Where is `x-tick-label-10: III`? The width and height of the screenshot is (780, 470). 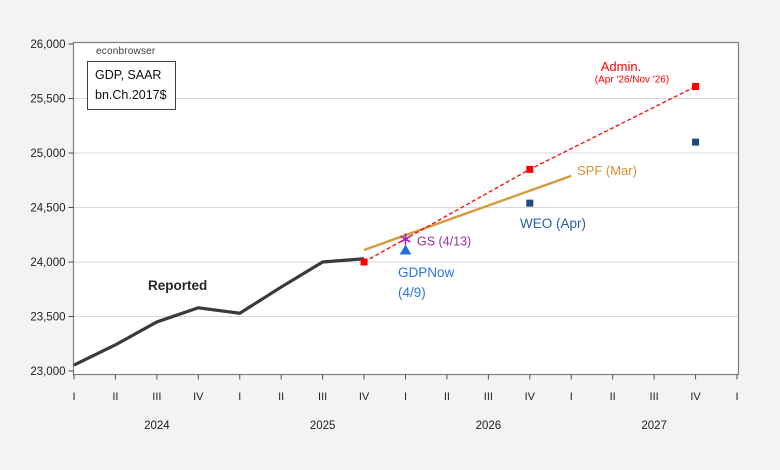 x-tick-label-10: III is located at coordinates (488, 397).